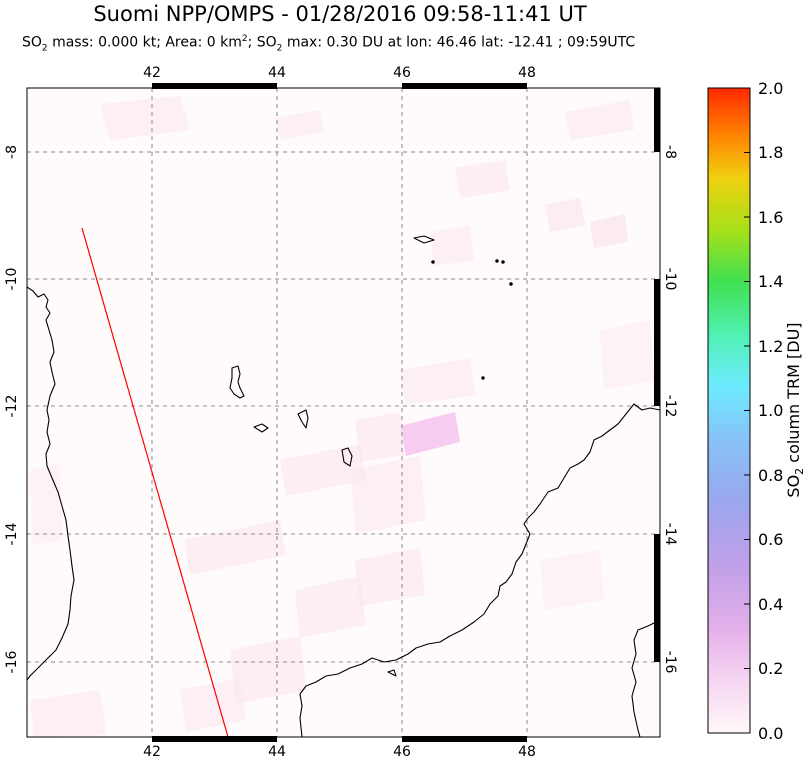 This screenshot has width=807, height=759. What do you see at coordinates (12, 533) in the screenshot?
I see `lat-tick-left: -14` at bounding box center [12, 533].